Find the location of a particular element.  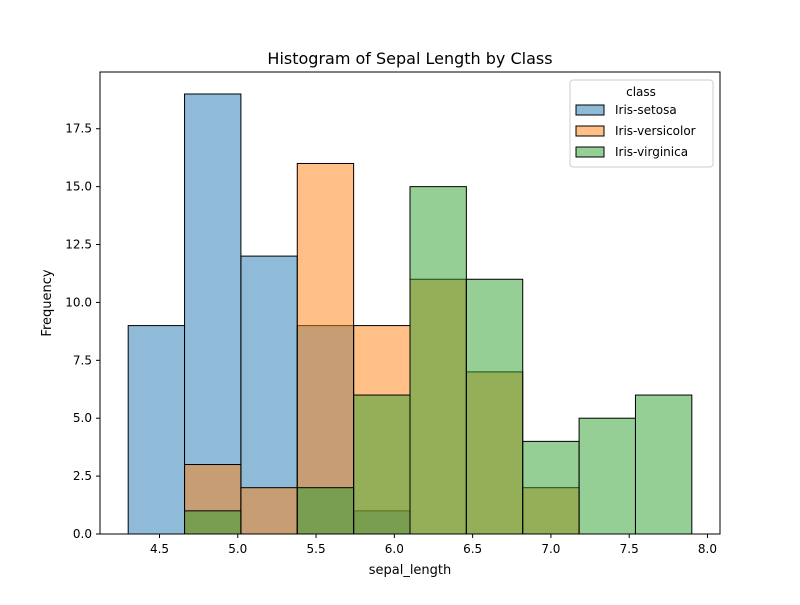

x-tick-label: 5.5 is located at coordinates (316, 549).